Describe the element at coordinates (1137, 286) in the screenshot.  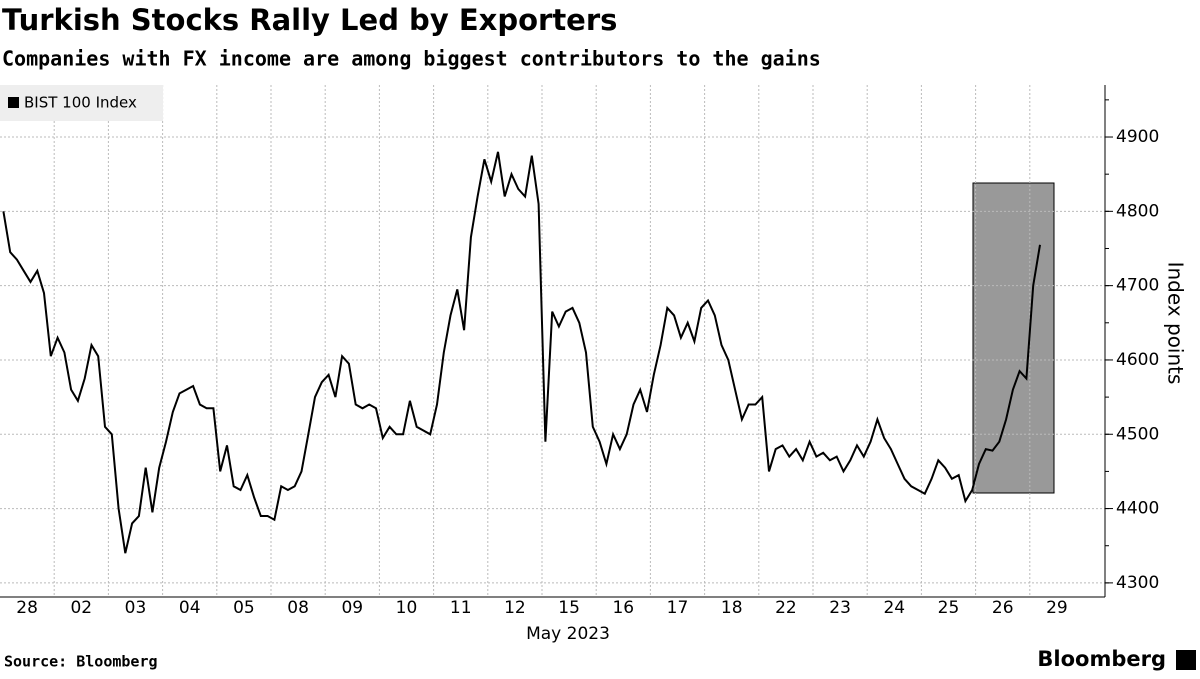
I see `y-tick-label: 4700` at that location.